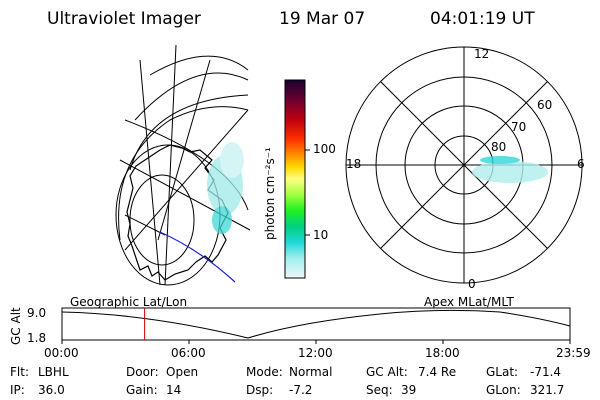 The image size is (600, 400). What do you see at coordinates (315, 353) in the screenshot?
I see `timeline-xtick-1200: 12:00` at bounding box center [315, 353].